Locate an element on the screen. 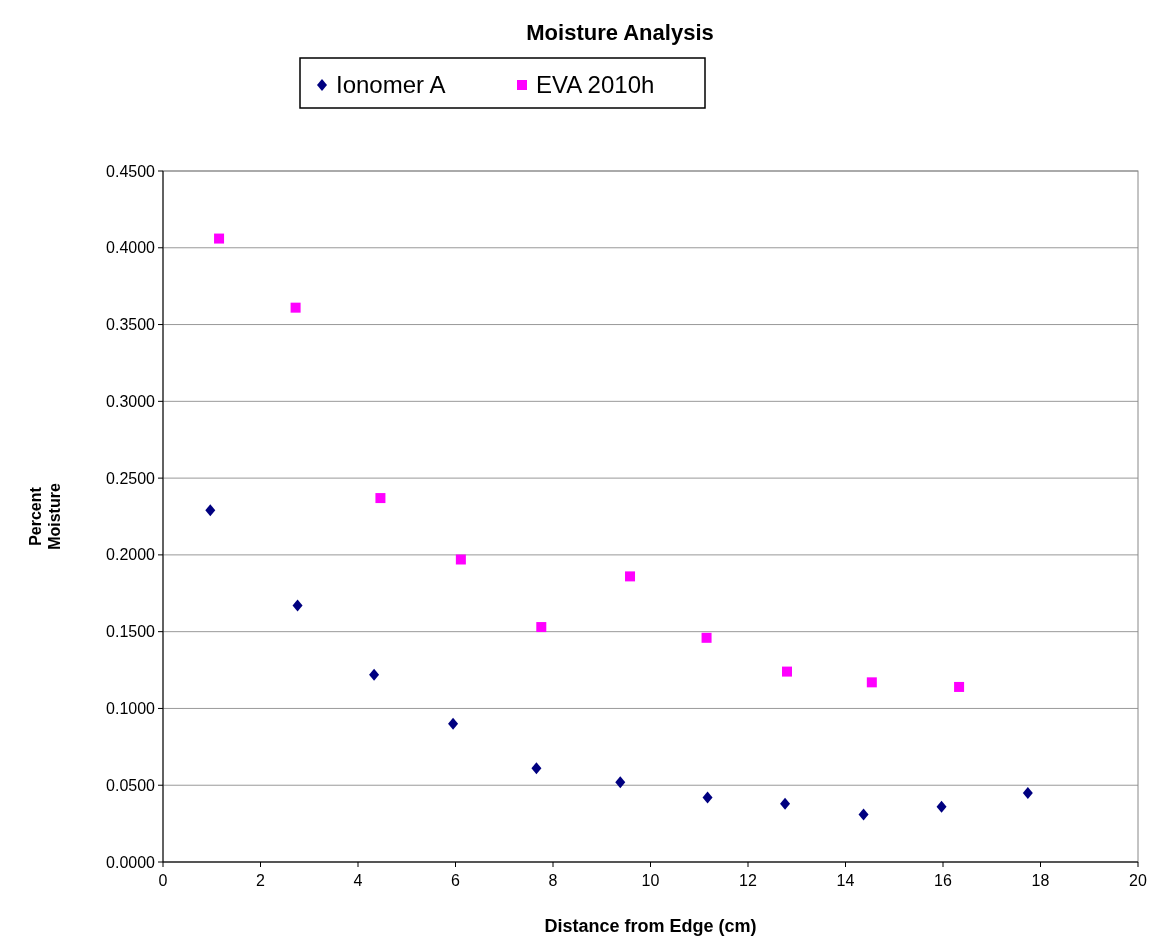 Image resolution: width=1168 pixels, height=947 pixels. y-tick-label: 0.3000 is located at coordinates (131, 401).